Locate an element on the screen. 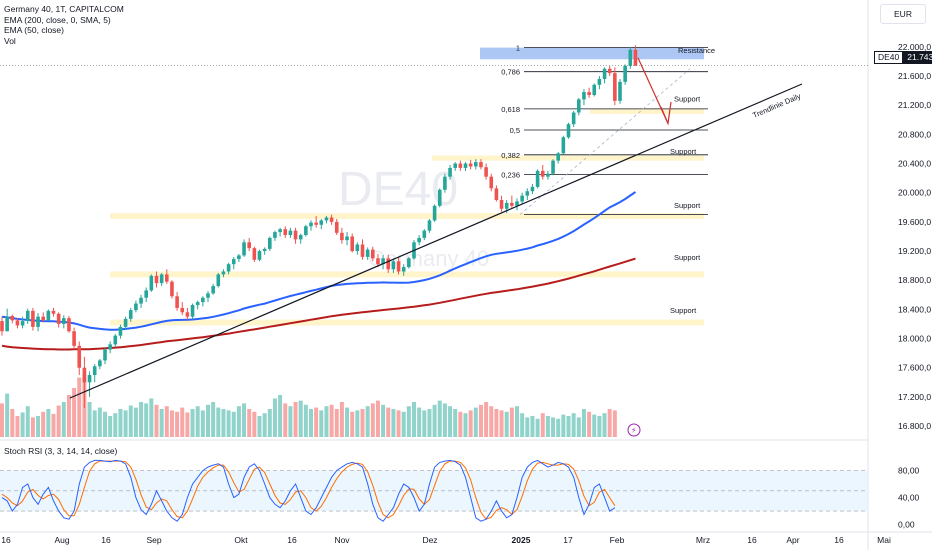 This screenshot has width=932, height=550. symbol-title: Germany 40, 1T, CAPITALCOM is located at coordinates (64, 9).